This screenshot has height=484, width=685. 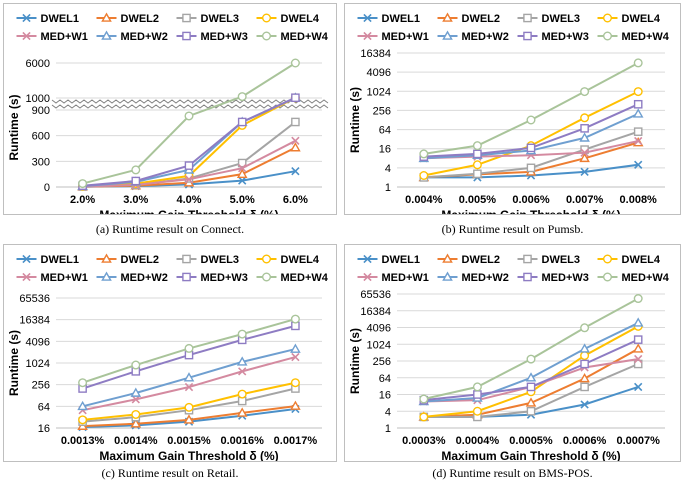 What do you see at coordinates (531, 441) in the screenshot?
I see `x-tick-label: 0.0005%` at bounding box center [531, 441].